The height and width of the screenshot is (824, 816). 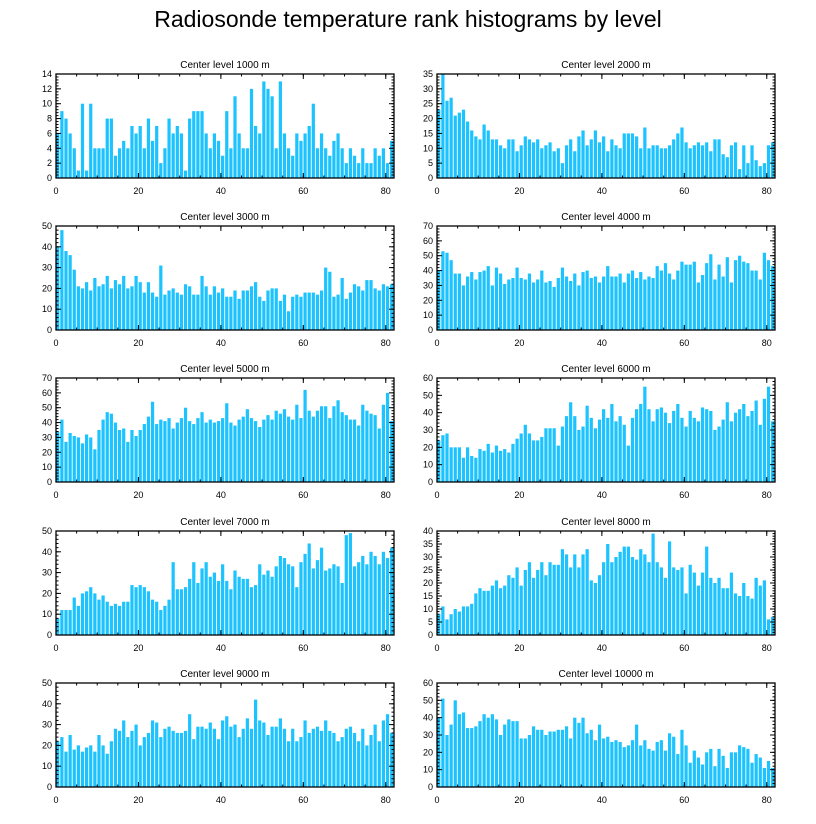 I want to click on x-tick-label: 0, so click(x=436, y=191).